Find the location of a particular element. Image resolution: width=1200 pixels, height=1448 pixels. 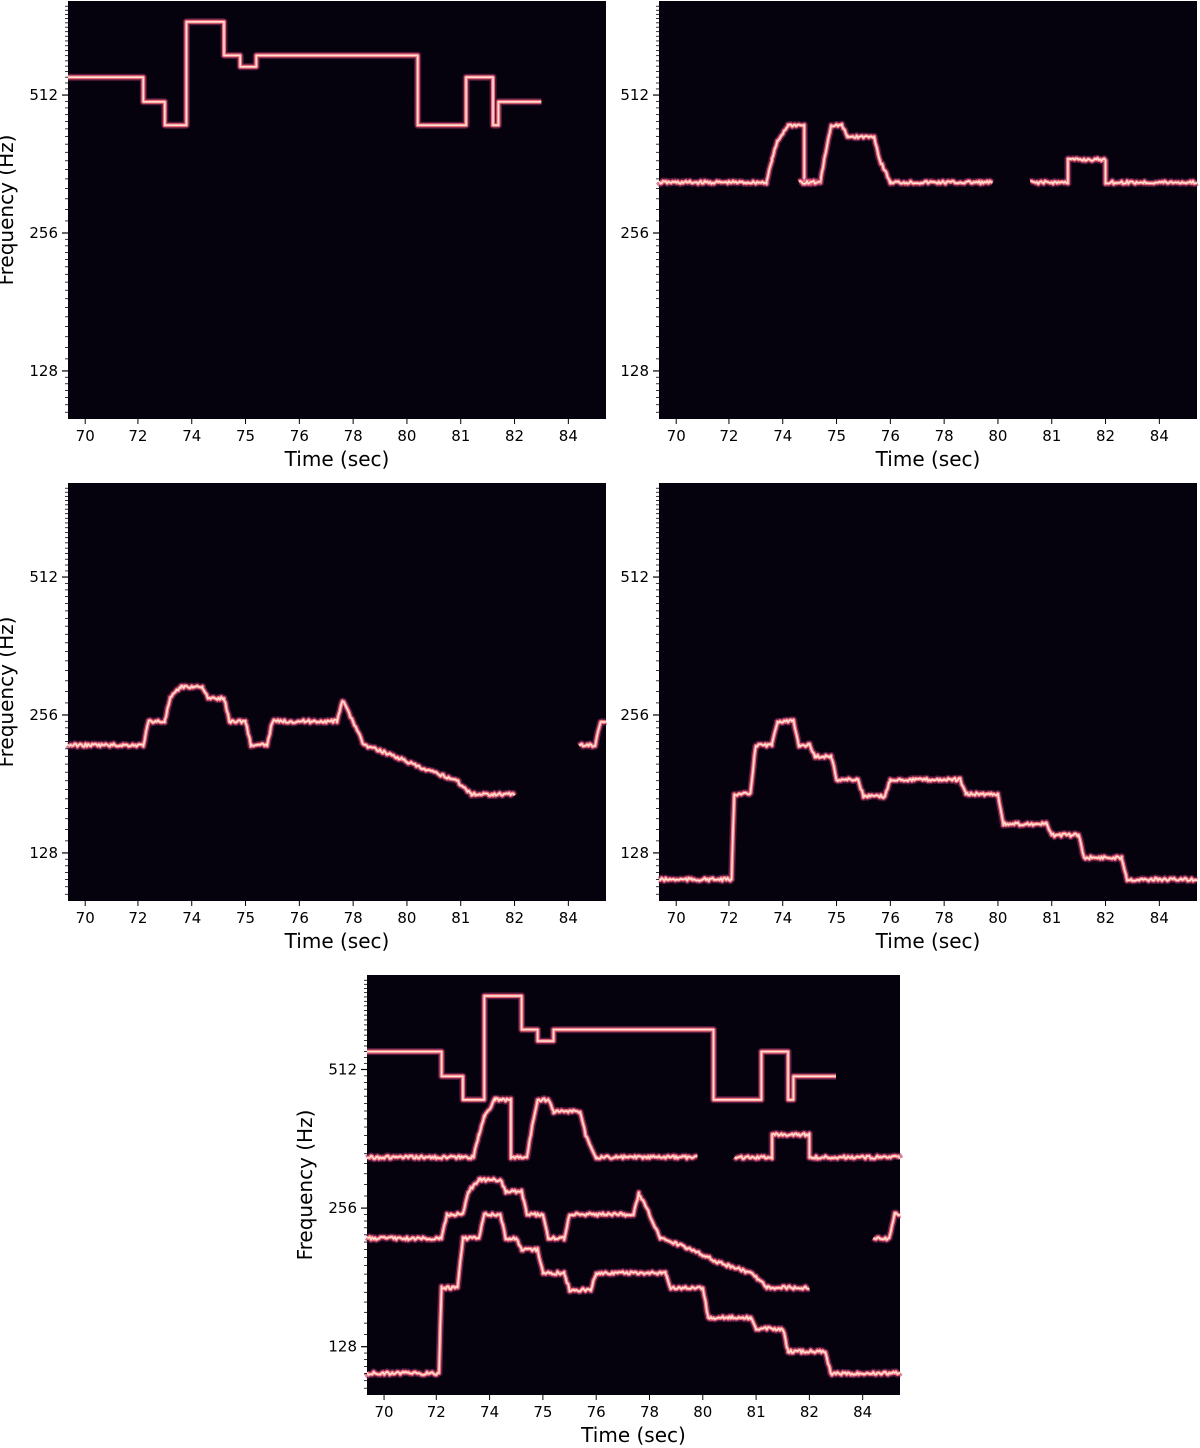

series-mix-2-part1 is located at coordinates (818, 1146).